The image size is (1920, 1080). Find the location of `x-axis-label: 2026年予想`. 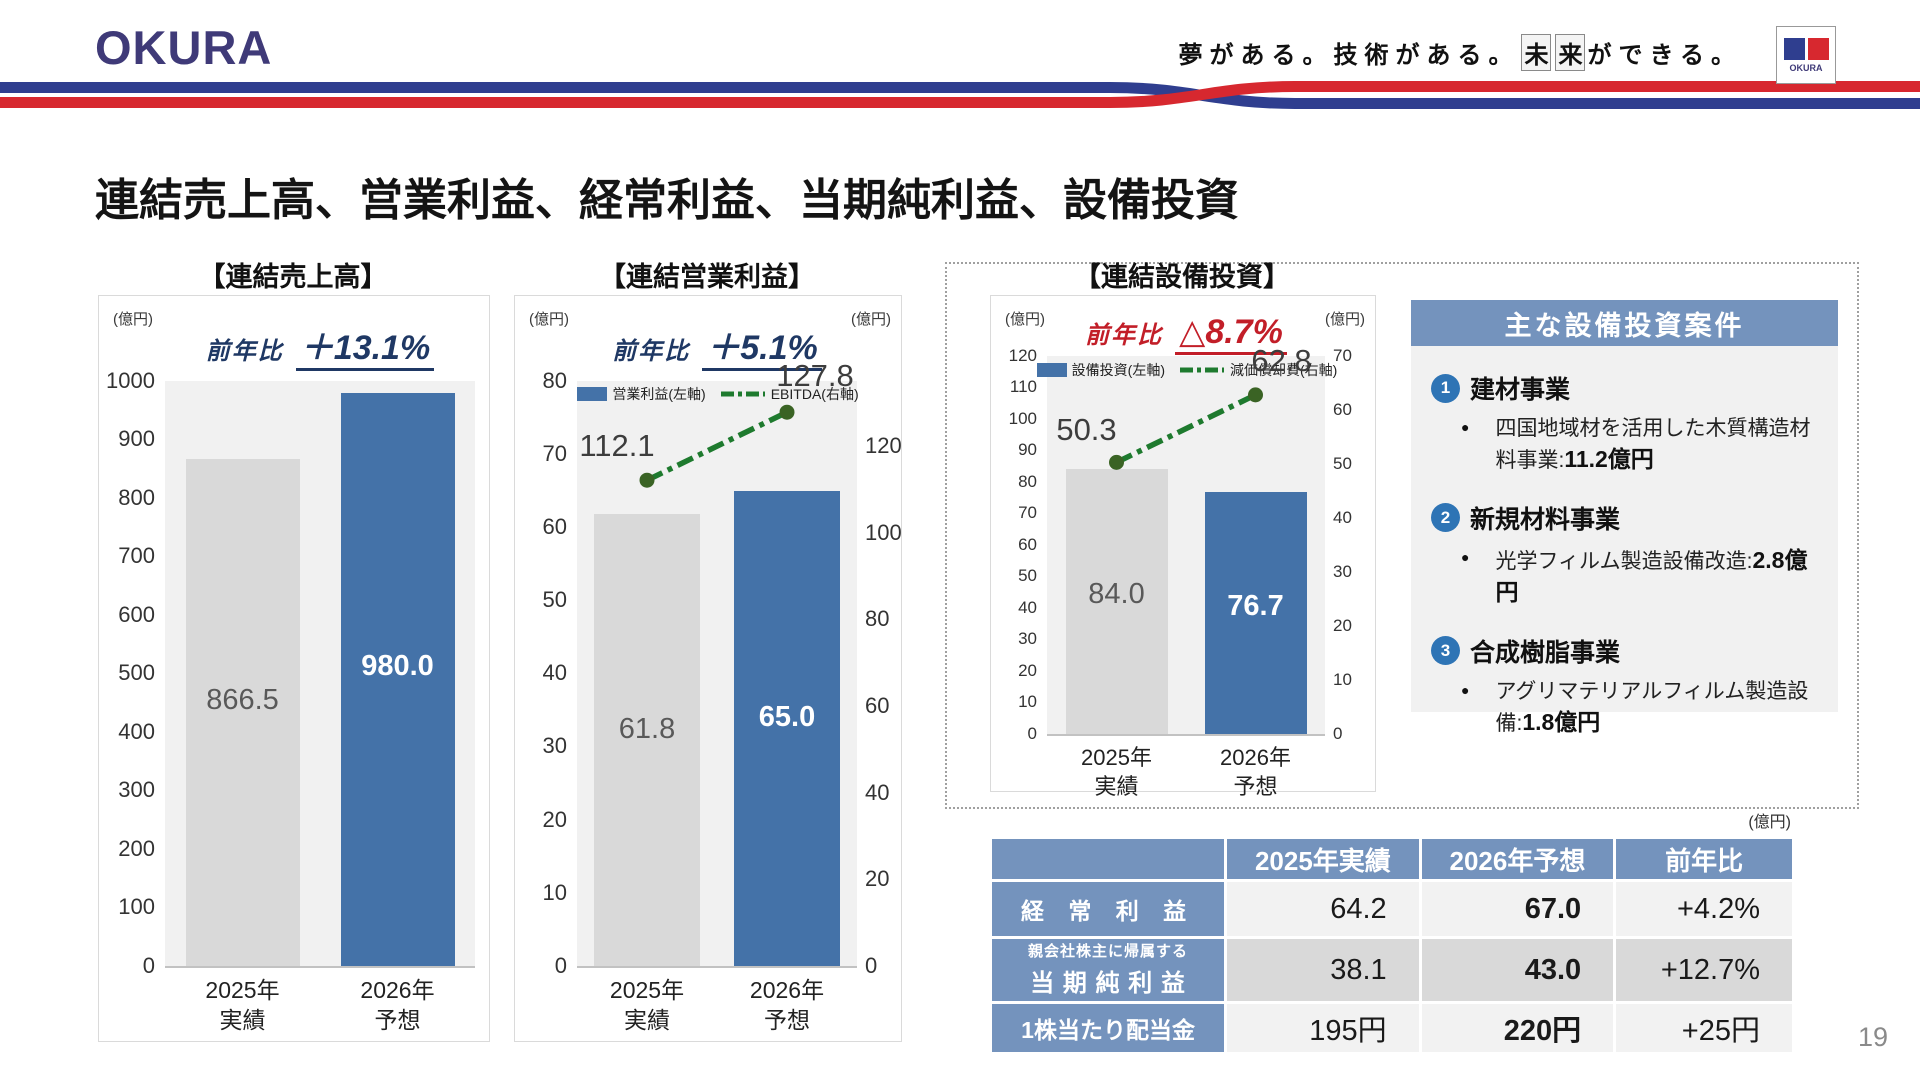

x-axis-label: 2026年予想 is located at coordinates (787, 1006).